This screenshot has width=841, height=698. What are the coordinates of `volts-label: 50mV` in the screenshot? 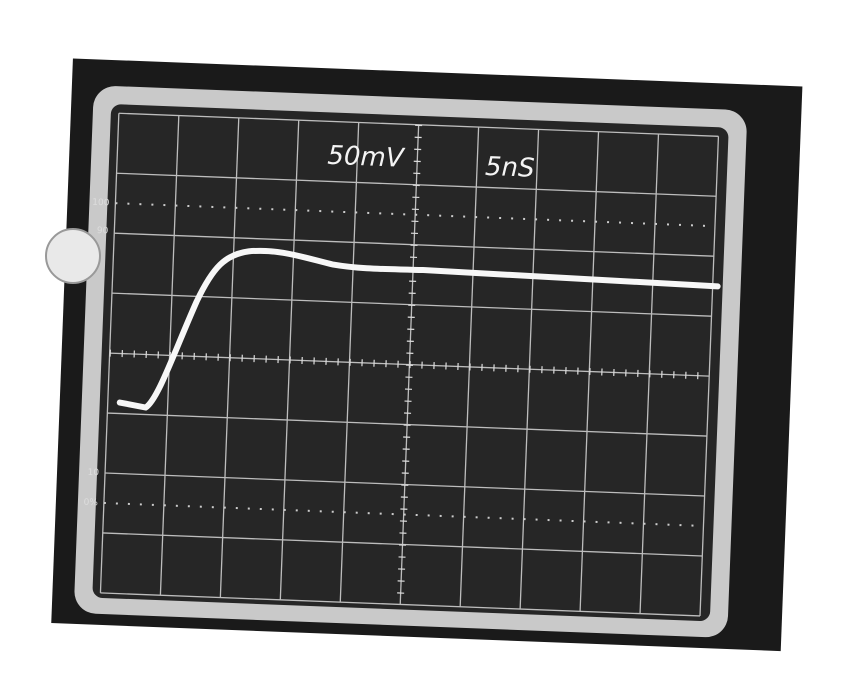 It's located at (367, 157).